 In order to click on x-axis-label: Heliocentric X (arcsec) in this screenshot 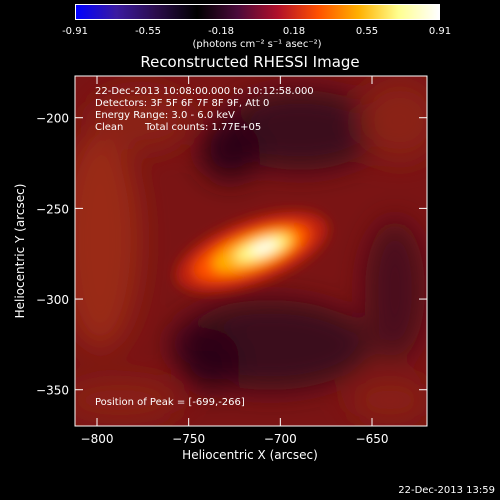, I will do `click(250, 455)`.